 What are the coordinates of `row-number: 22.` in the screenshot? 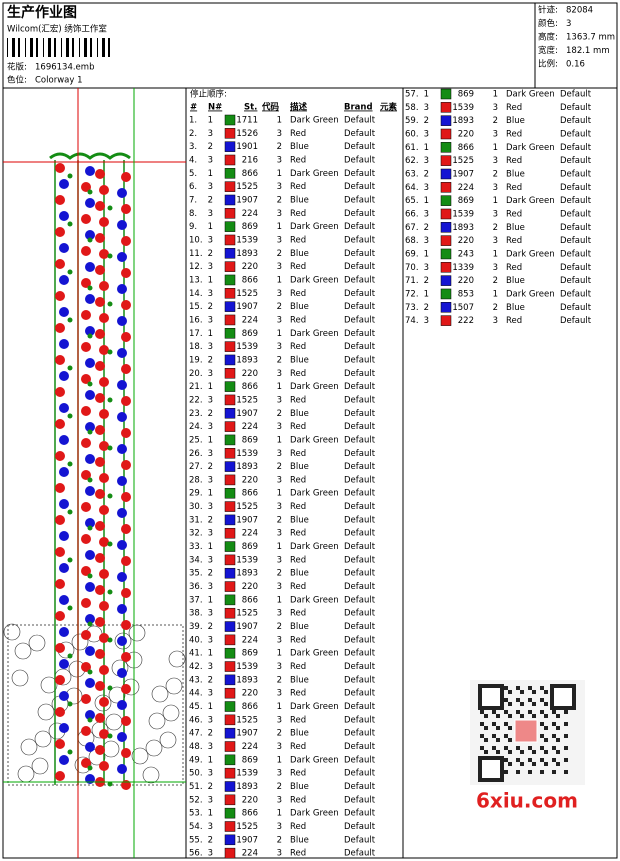 It's located at (196, 400).